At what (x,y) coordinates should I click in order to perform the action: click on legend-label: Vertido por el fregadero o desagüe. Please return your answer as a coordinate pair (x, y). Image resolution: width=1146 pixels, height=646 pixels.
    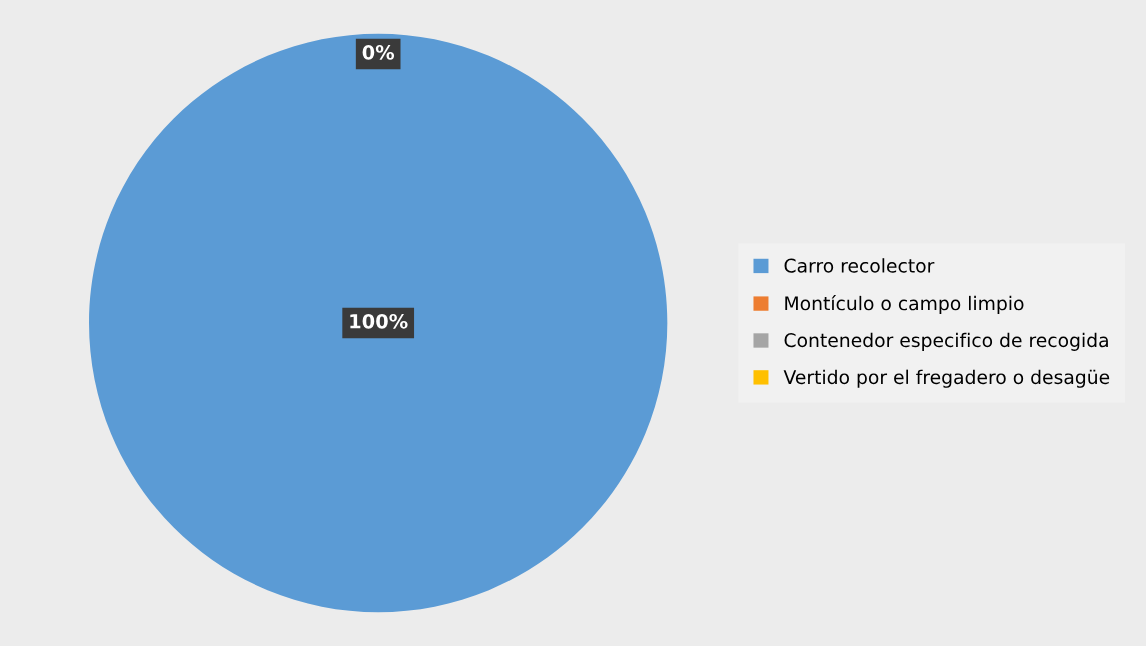
    Looking at the image, I should click on (946, 378).